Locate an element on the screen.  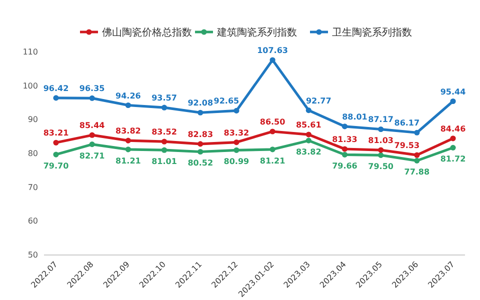
y-tick-label: 70 is located at coordinates (33, 187).